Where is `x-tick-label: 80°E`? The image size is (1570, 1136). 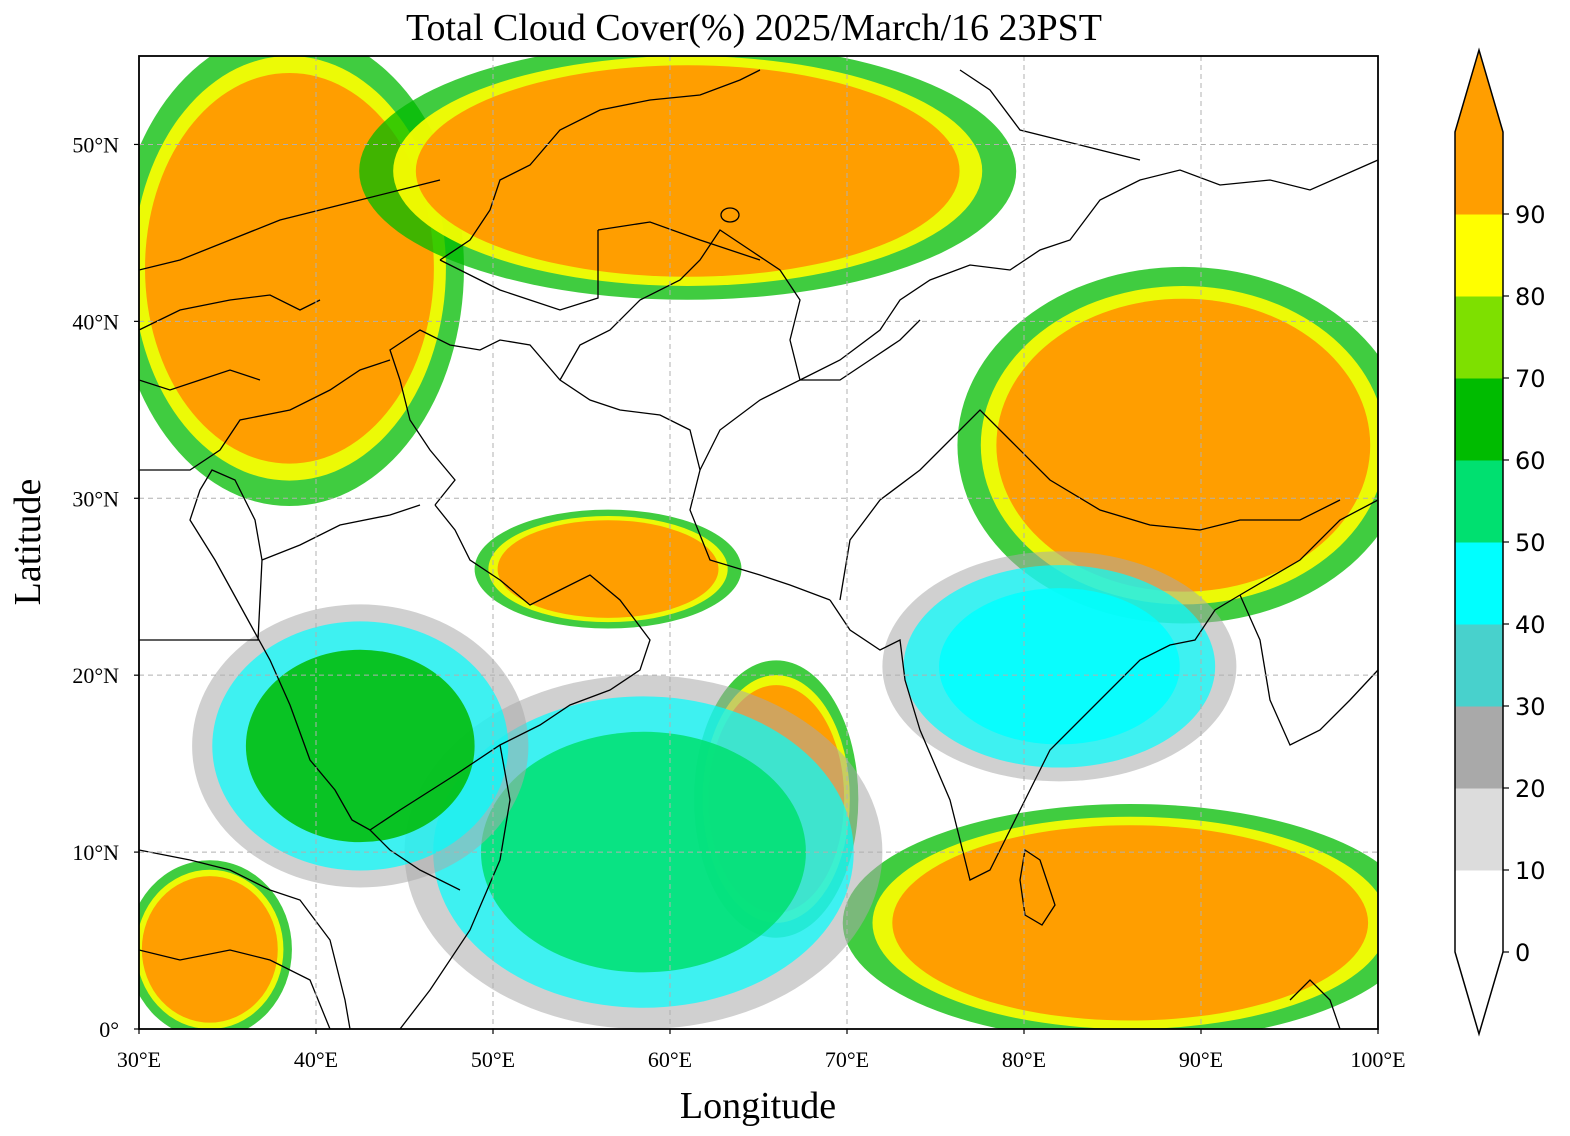
x-tick-label: 80°E is located at coordinates (1024, 1059).